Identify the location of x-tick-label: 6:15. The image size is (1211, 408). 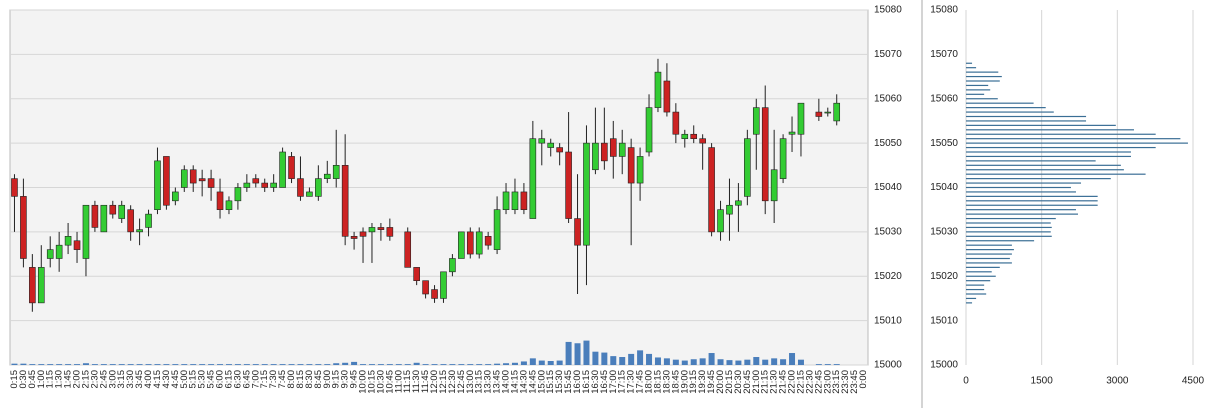
(228, 379).